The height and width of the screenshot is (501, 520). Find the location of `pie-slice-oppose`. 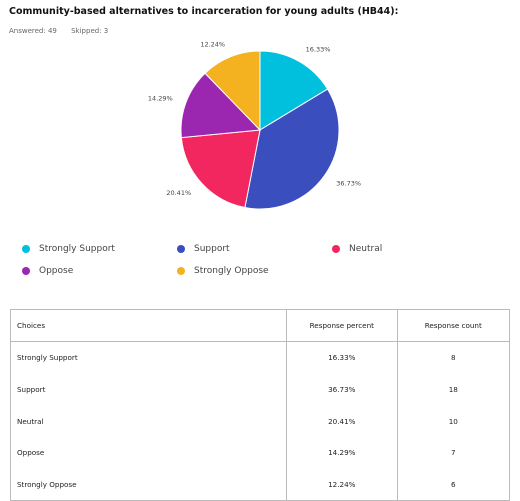

pie-slice-oppose is located at coordinates (221, 105).